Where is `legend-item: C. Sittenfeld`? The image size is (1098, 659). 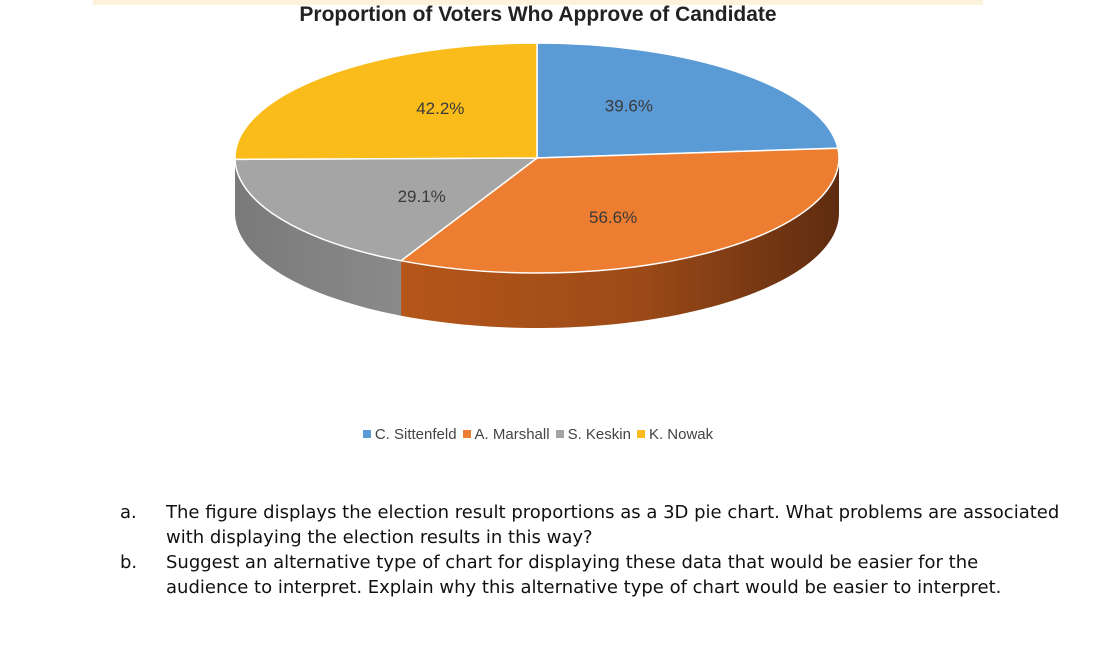 legend-item: C. Sittenfeld is located at coordinates (409, 434).